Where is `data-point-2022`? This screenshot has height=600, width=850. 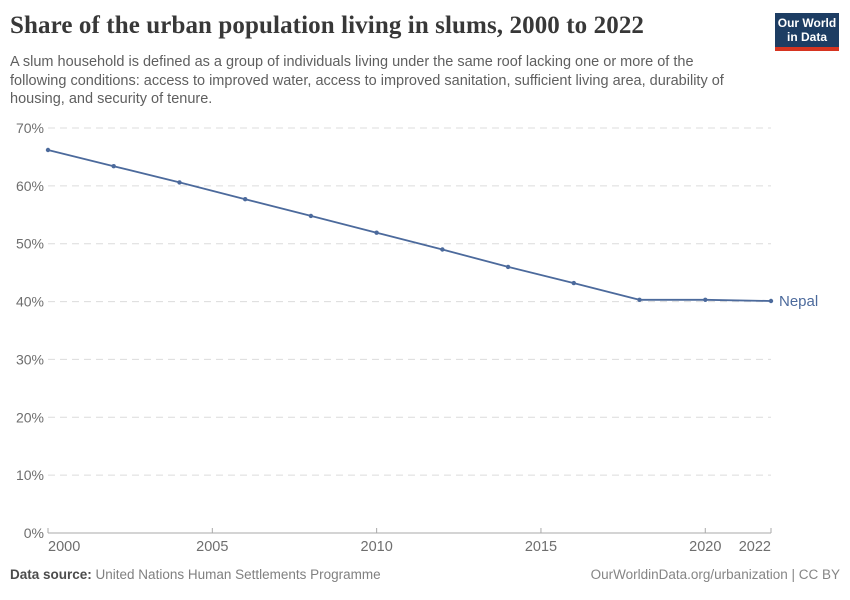
data-point-2022 is located at coordinates (771, 301).